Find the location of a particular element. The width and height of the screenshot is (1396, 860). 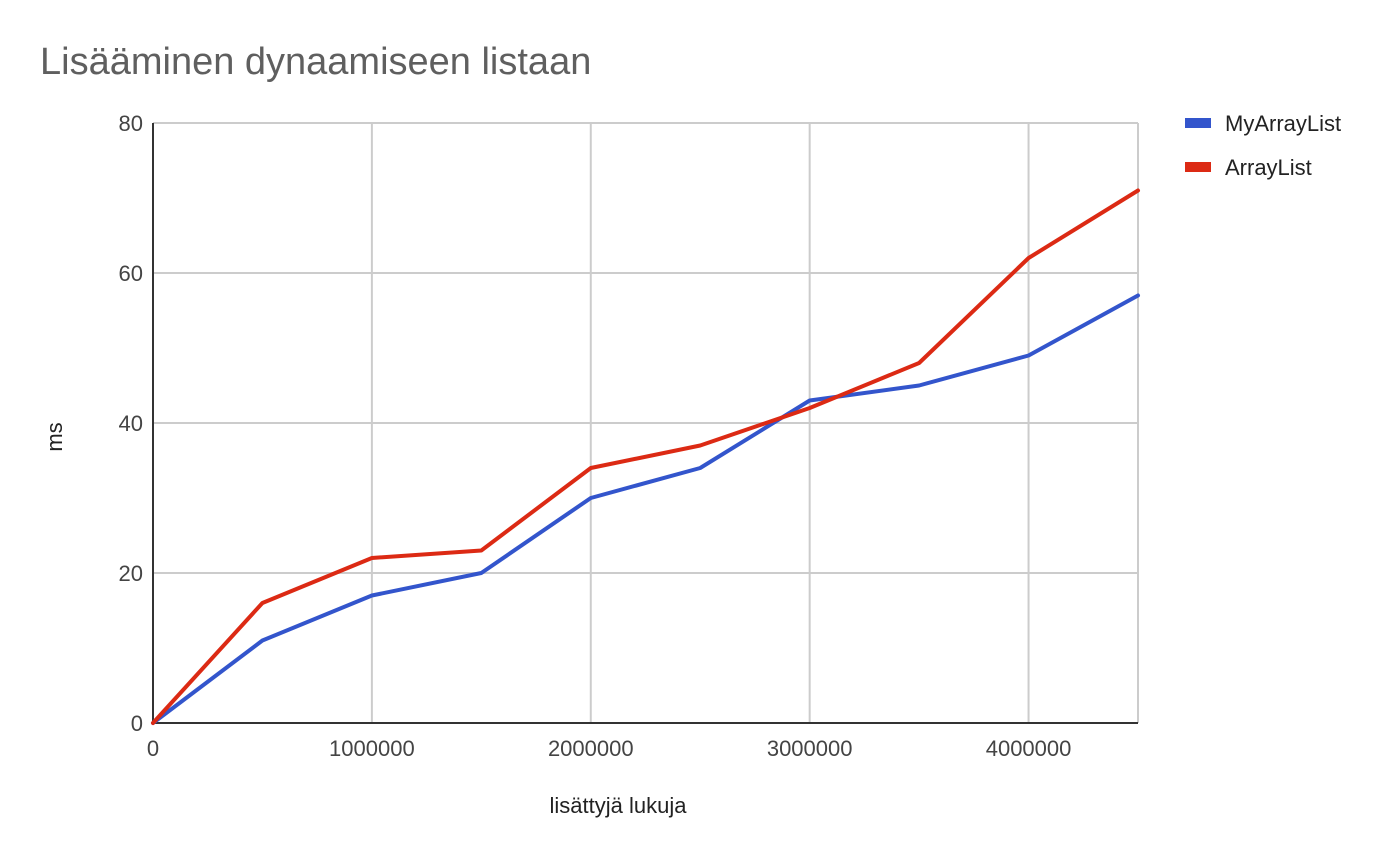

x-axis-title: lisättyjä lukuja is located at coordinates (619, 805).